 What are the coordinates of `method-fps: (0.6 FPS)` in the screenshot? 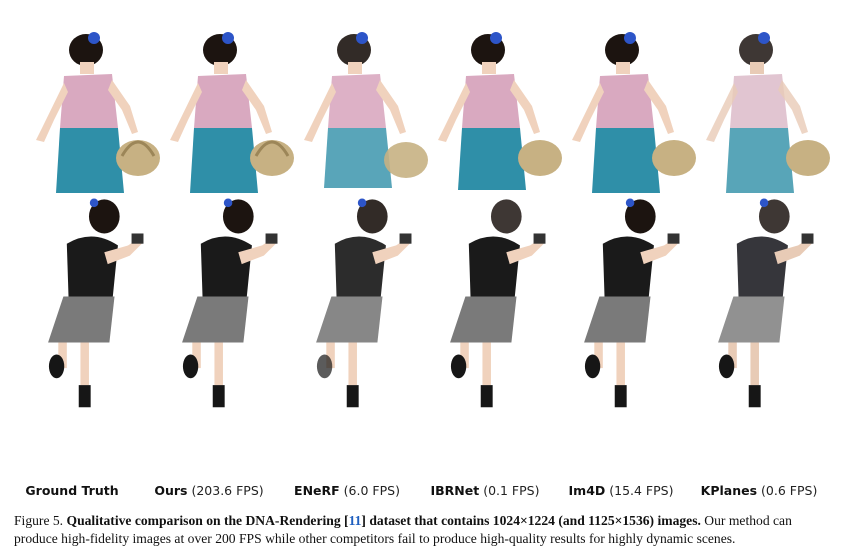 It's located at (789, 490).